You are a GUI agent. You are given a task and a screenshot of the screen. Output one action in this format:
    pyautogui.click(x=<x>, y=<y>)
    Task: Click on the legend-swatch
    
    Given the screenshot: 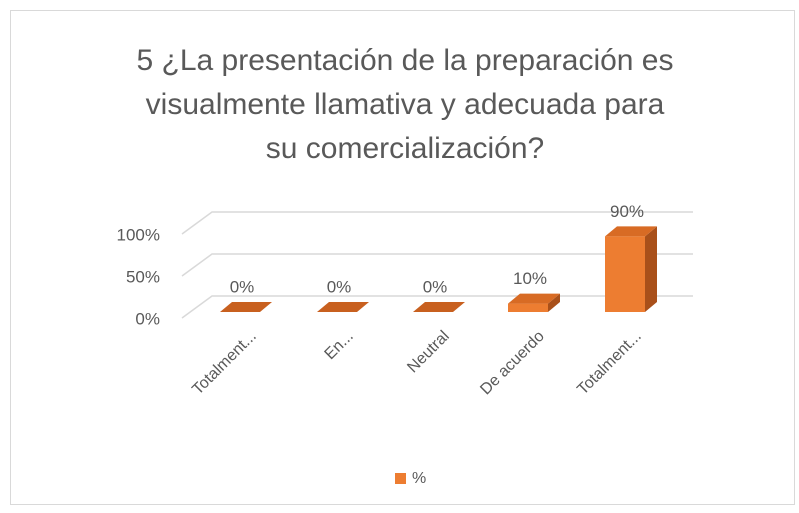 What is the action you would take?
    pyautogui.click(x=400, y=478)
    